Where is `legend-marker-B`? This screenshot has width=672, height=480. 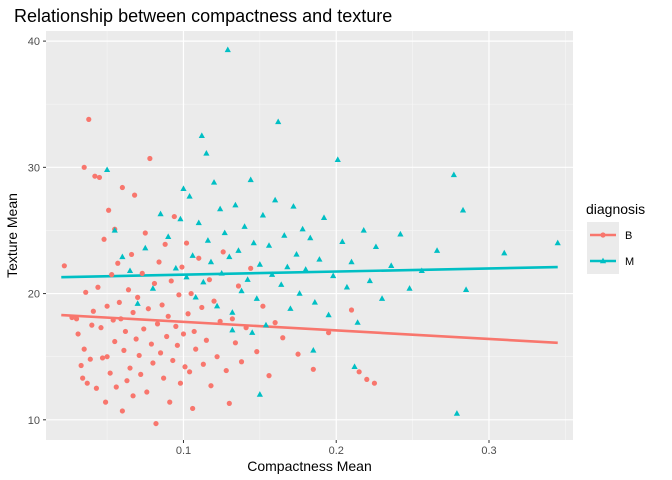
legend-marker-B is located at coordinates (603, 235).